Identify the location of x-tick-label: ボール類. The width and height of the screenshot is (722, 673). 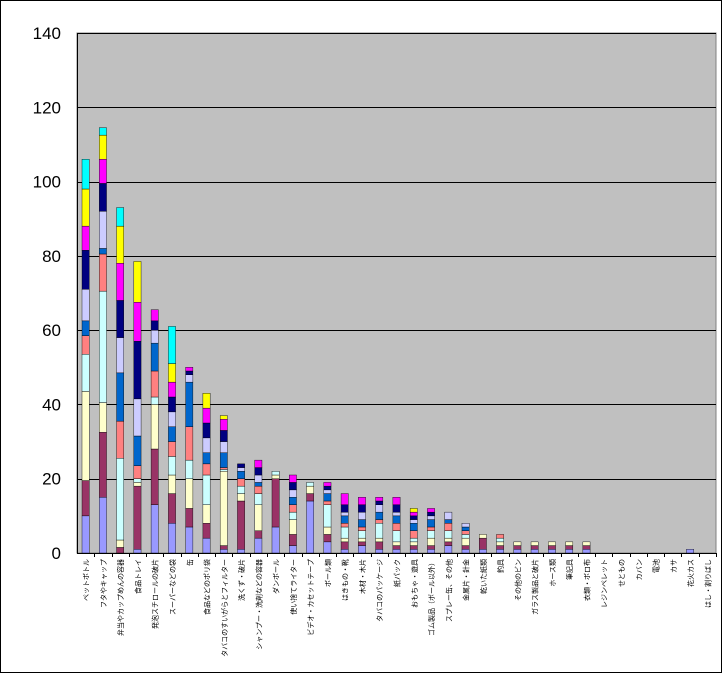
(327, 573).